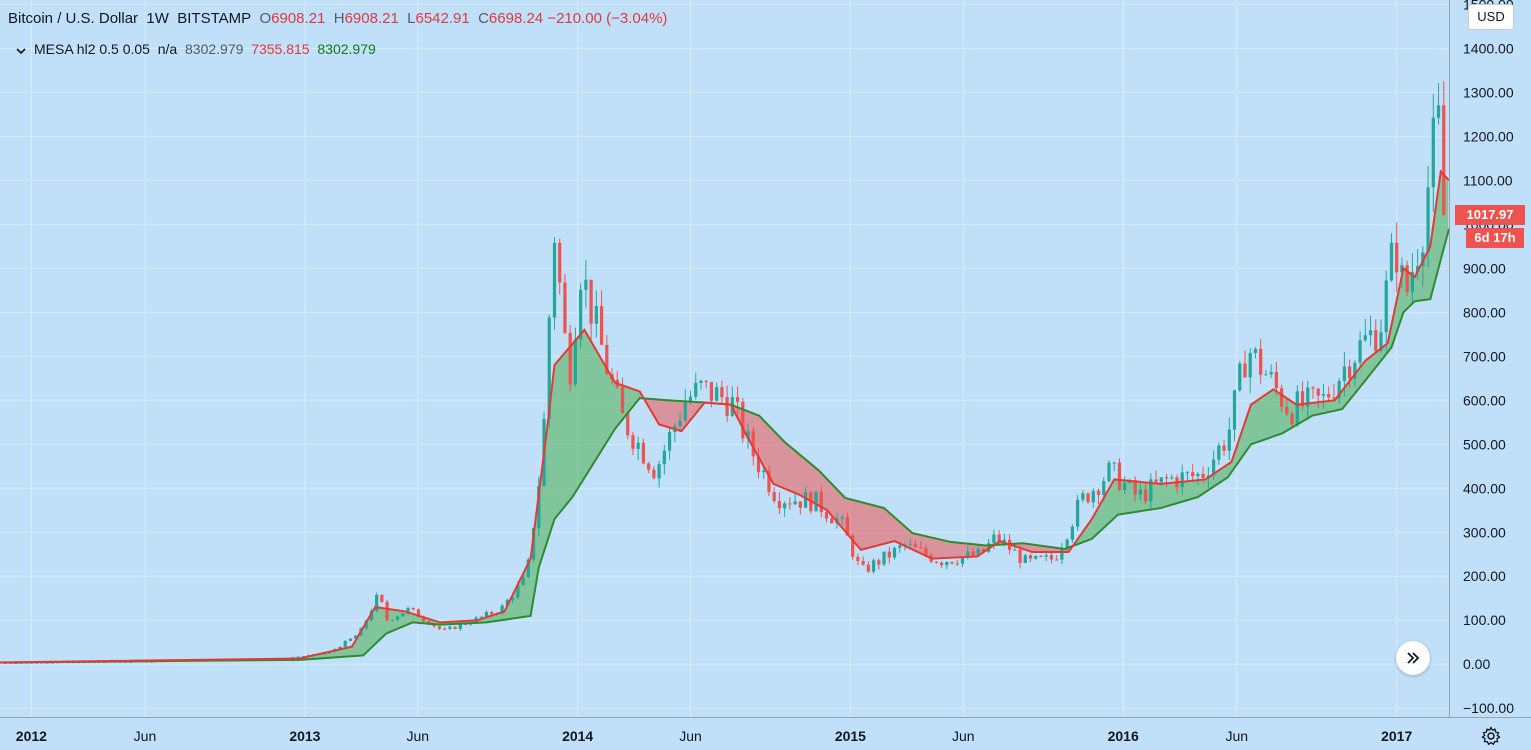 The width and height of the screenshot is (1531, 750). Describe the element at coordinates (516, 18) in the screenshot. I see `close-value: 6698.24` at that location.